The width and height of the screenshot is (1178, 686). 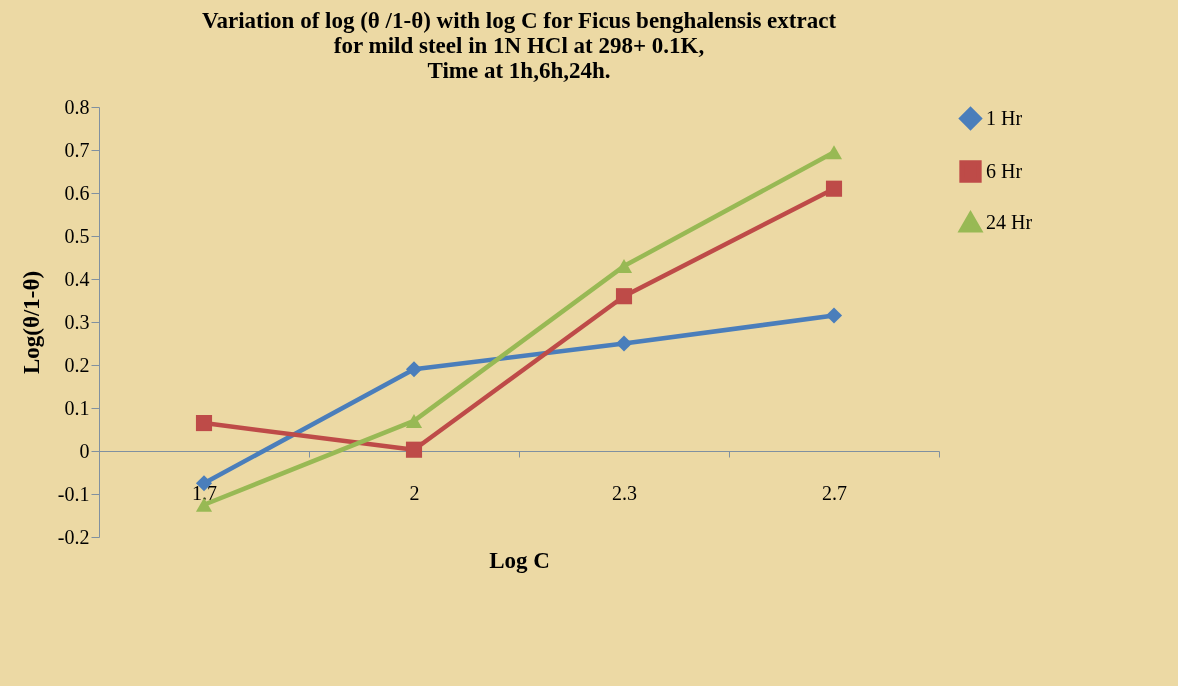 What do you see at coordinates (834, 492) in the screenshot?
I see `x-tick-label: 2.7` at bounding box center [834, 492].